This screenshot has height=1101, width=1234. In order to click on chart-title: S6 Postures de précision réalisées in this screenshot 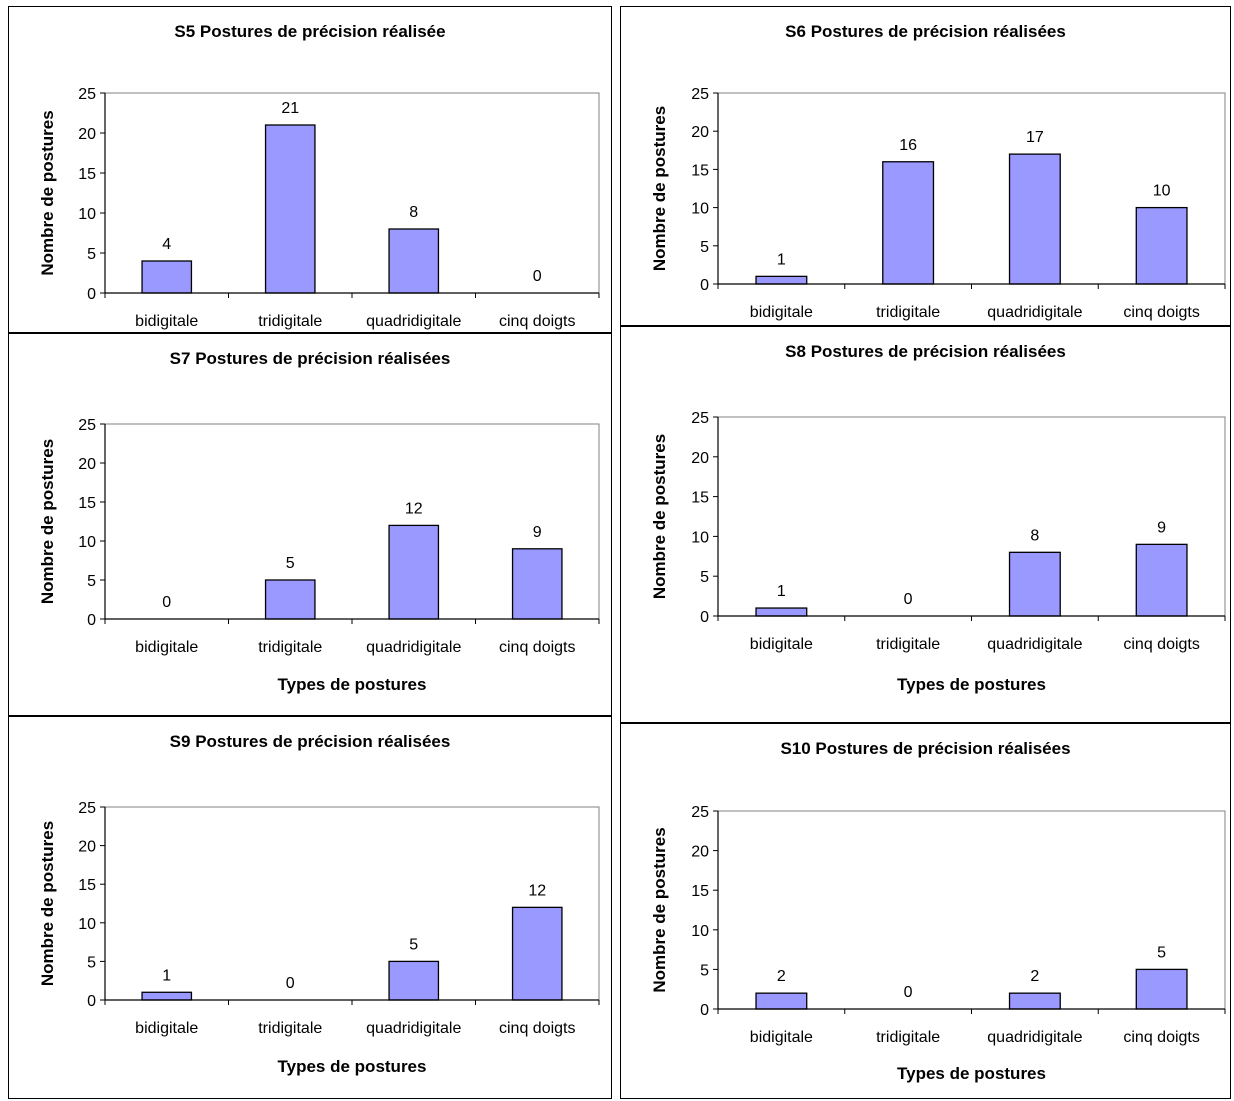, I will do `click(925, 31)`.